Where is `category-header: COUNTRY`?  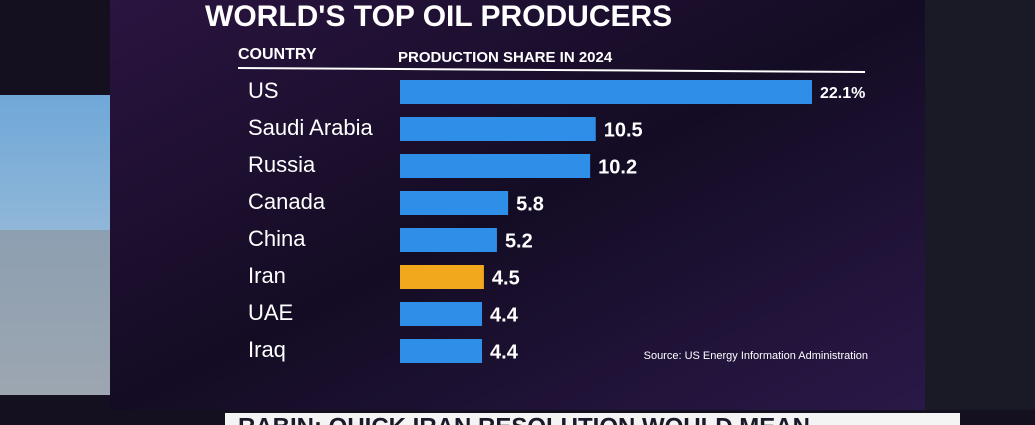 category-header: COUNTRY is located at coordinates (277, 54).